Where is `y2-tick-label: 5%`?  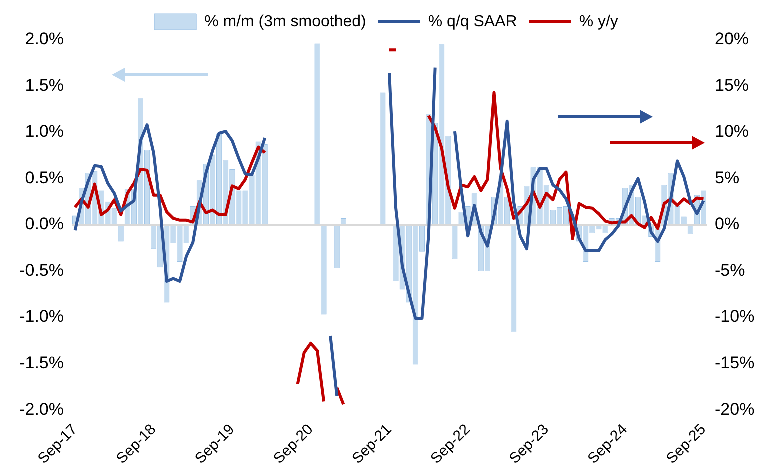
y2-tick-label: 5% is located at coordinates (727, 178).